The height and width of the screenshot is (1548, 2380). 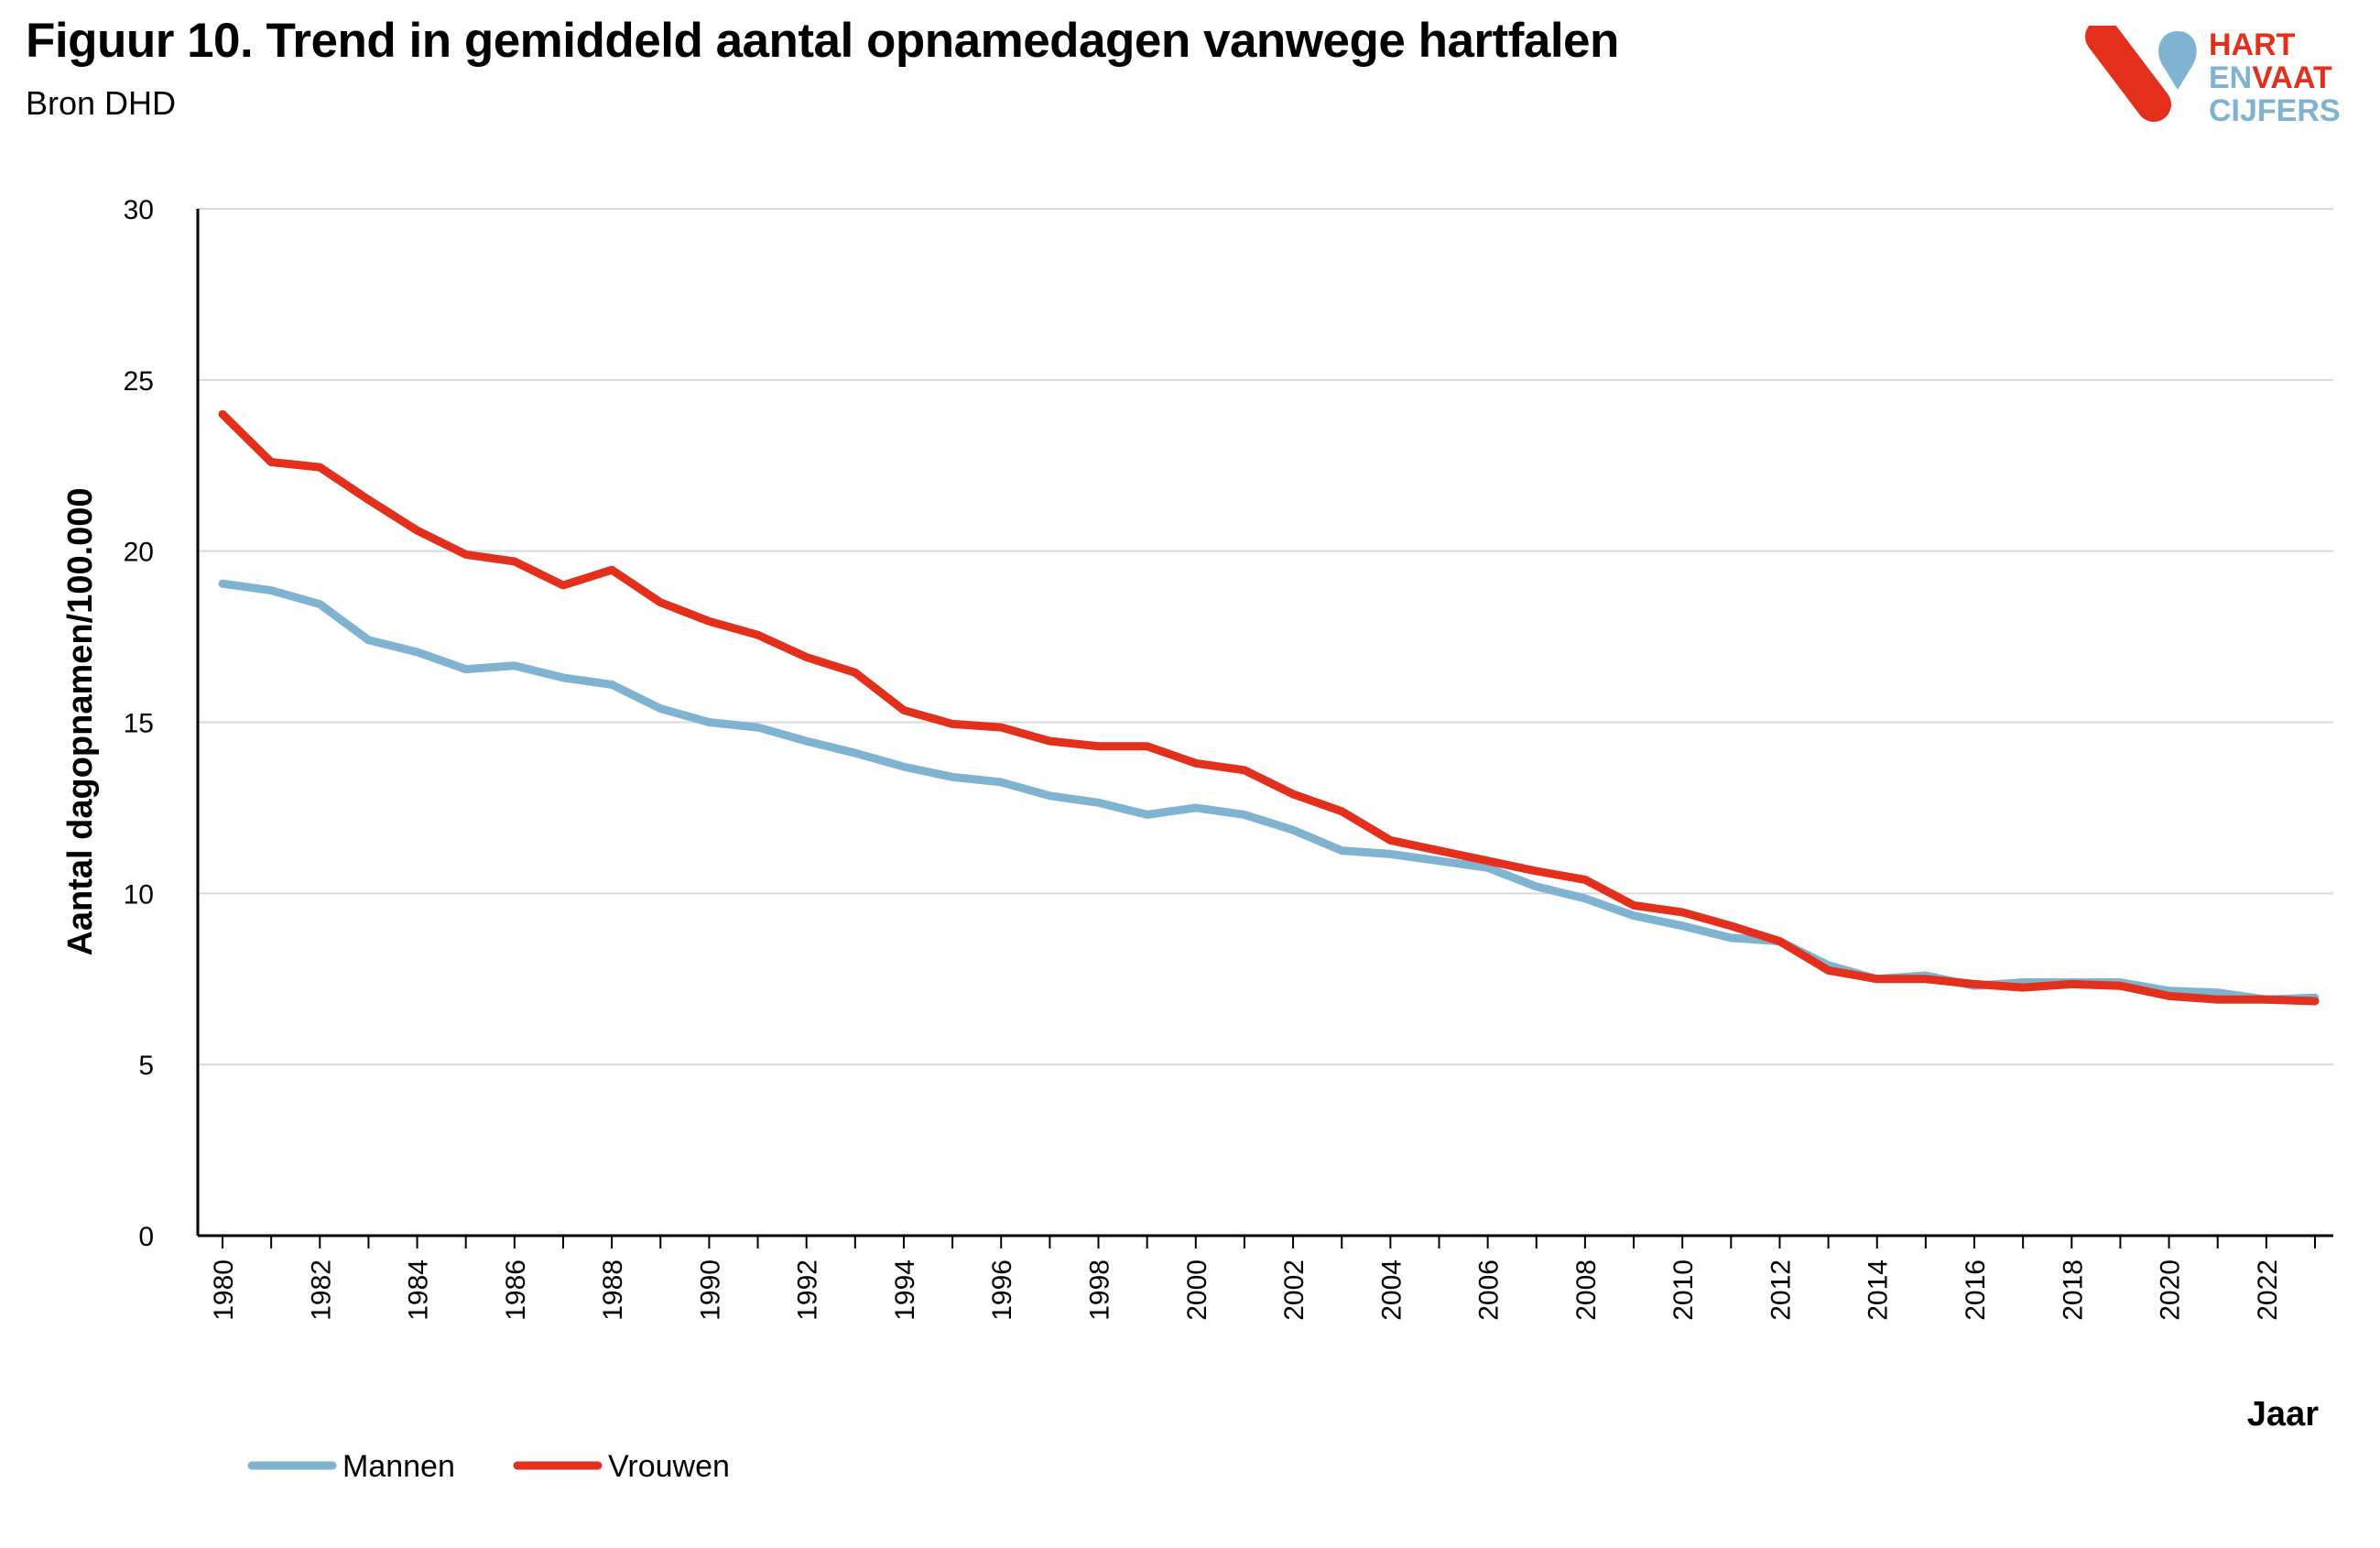 I want to click on x-tick-label: 2006, so click(x=1489, y=1290).